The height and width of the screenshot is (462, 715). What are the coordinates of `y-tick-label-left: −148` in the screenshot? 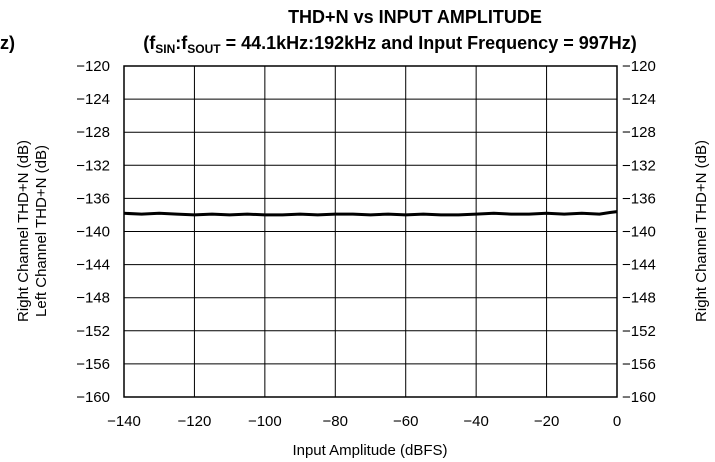 It's located at (93, 298).